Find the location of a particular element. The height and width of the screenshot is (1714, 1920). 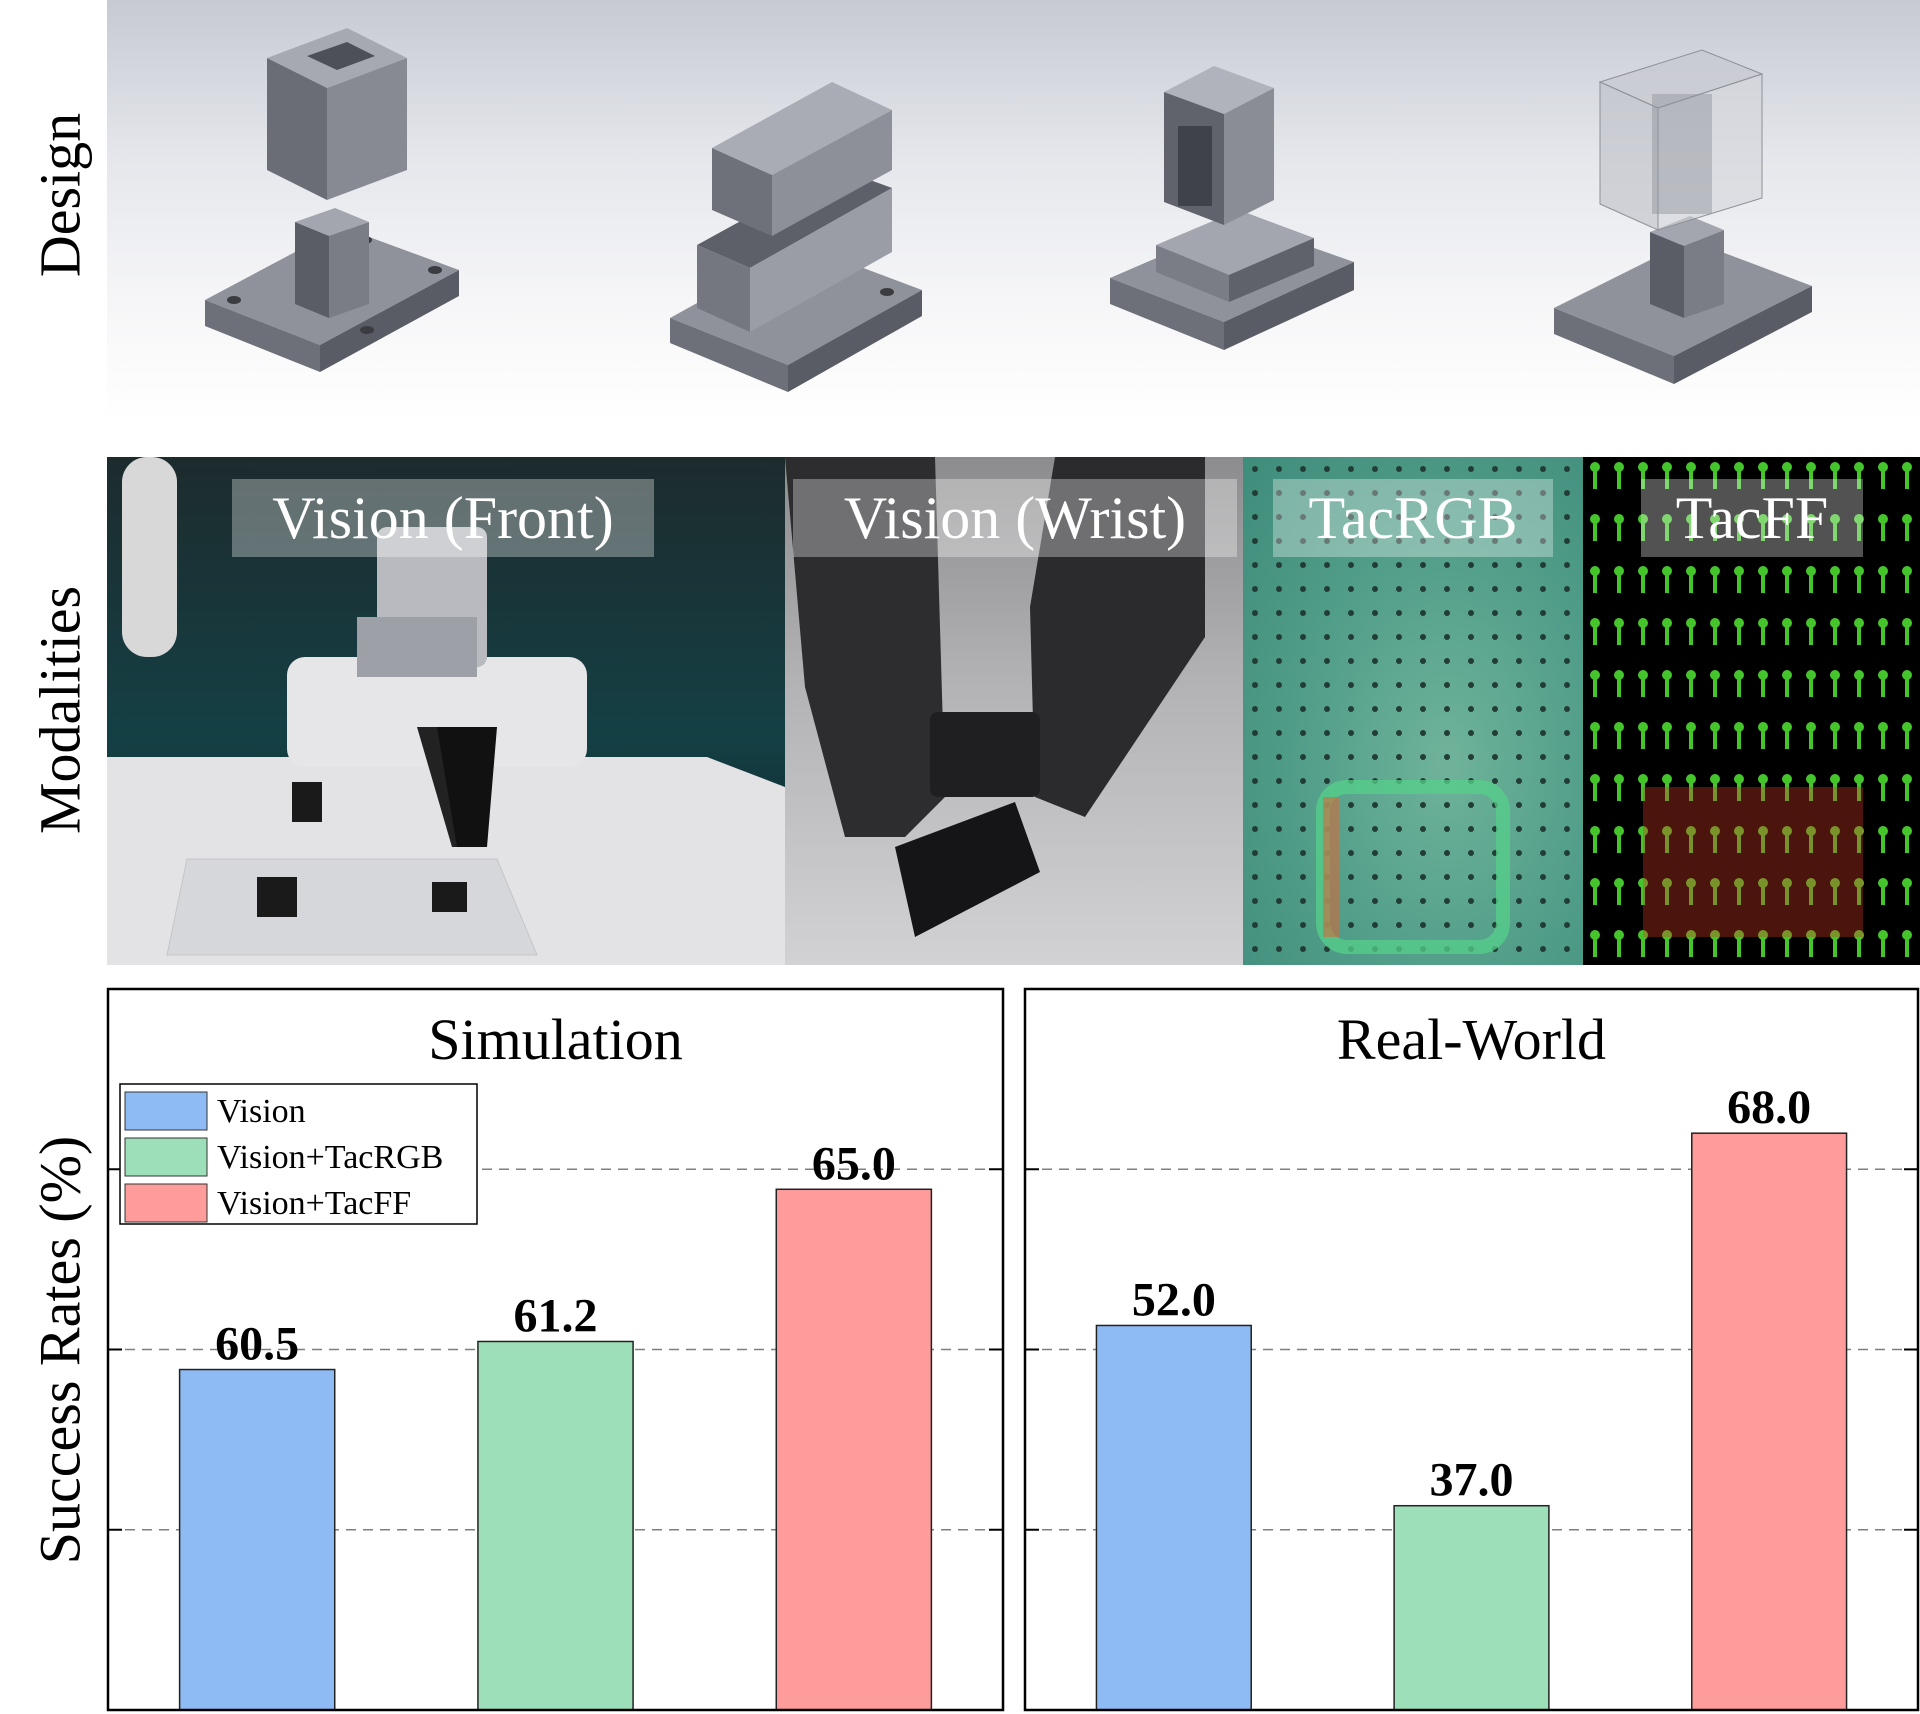

tacff-arrow-field is located at coordinates (1751, 711).